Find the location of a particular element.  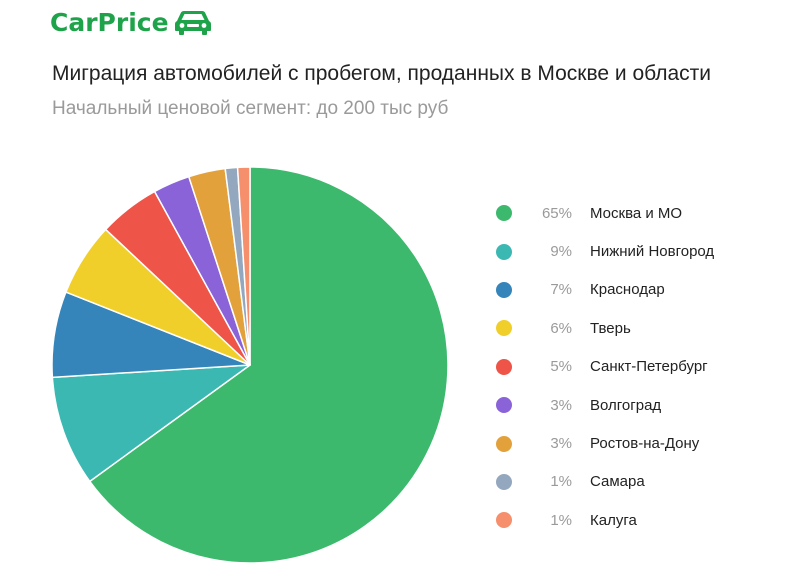

legend-label: Москва и МО is located at coordinates (636, 213).